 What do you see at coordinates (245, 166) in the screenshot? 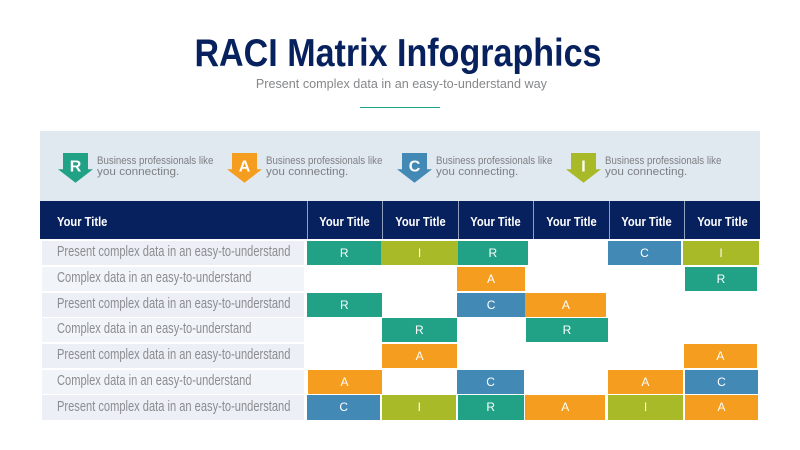
I see `svg-text: A` at bounding box center [245, 166].